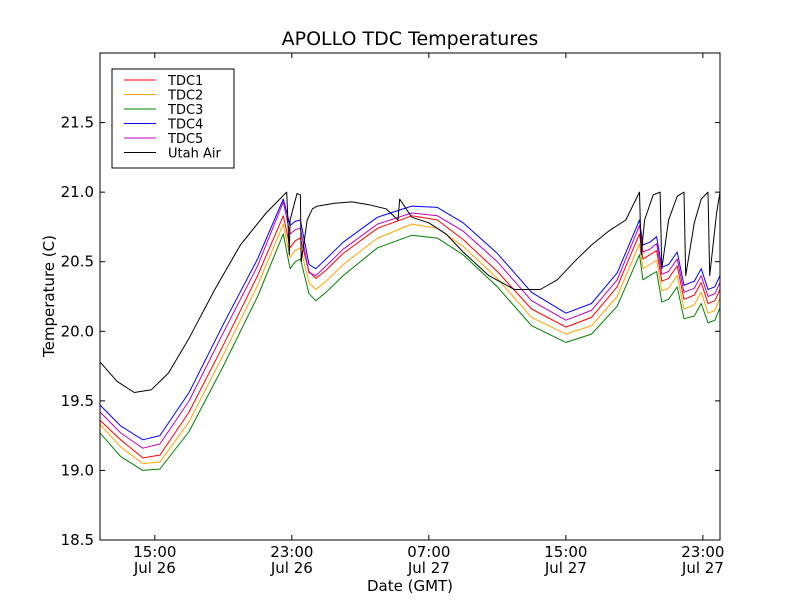 The width and height of the screenshot is (800, 600). What do you see at coordinates (77, 262) in the screenshot?
I see `y-tick-label: 20.5` at bounding box center [77, 262].